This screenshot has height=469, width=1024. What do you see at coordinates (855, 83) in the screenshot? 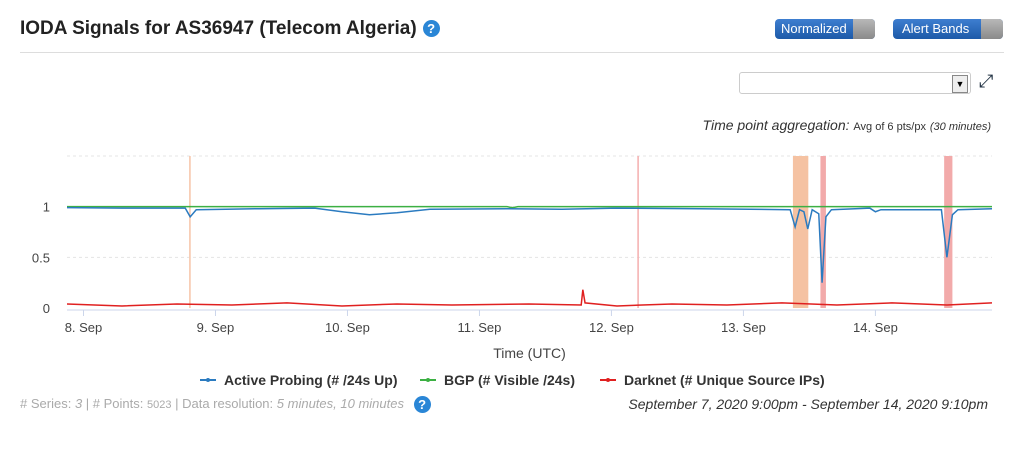
I see `series-select: ▼` at bounding box center [855, 83].